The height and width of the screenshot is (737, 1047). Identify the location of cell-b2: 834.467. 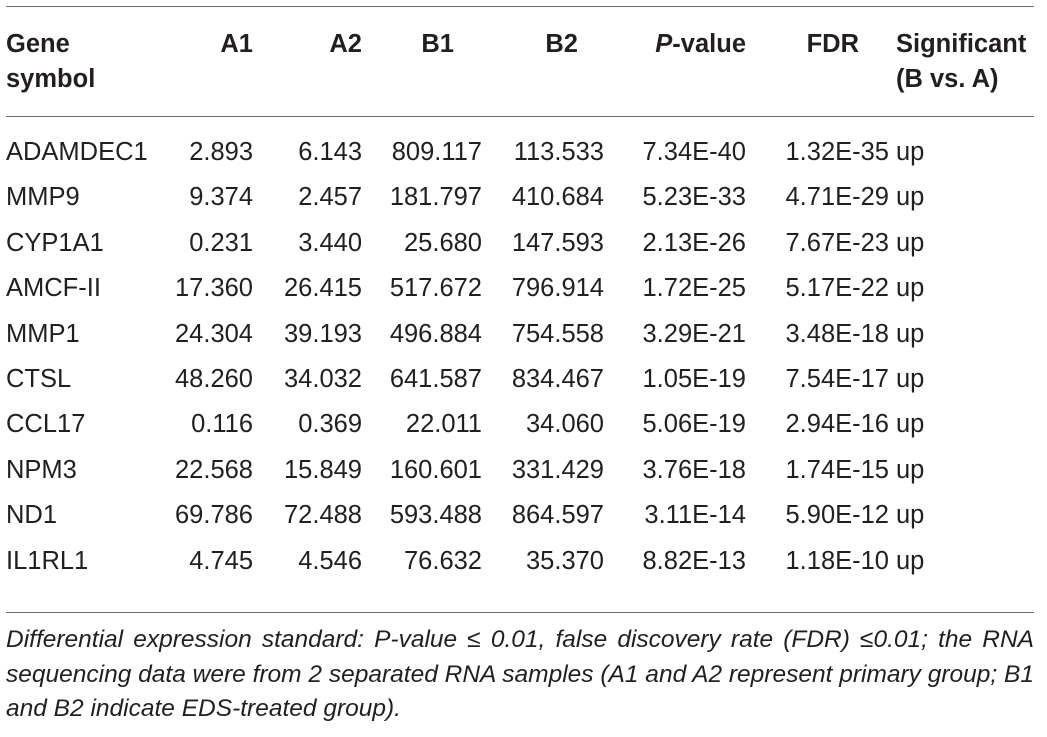
(557, 379).